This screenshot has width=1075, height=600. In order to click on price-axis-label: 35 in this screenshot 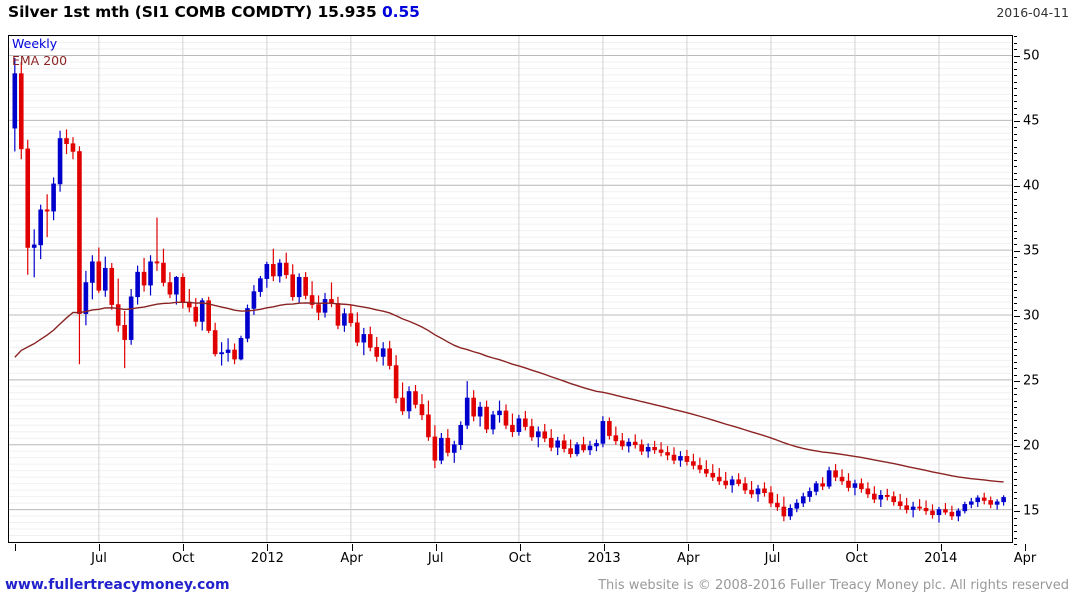, I will do `click(1031, 251)`.